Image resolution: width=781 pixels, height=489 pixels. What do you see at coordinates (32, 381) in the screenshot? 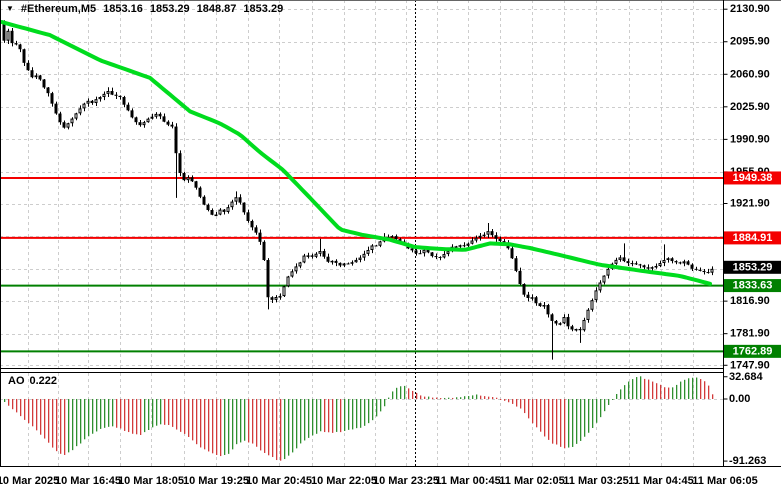
I see `ao-indicator-label: AO 0.222` at bounding box center [32, 381].